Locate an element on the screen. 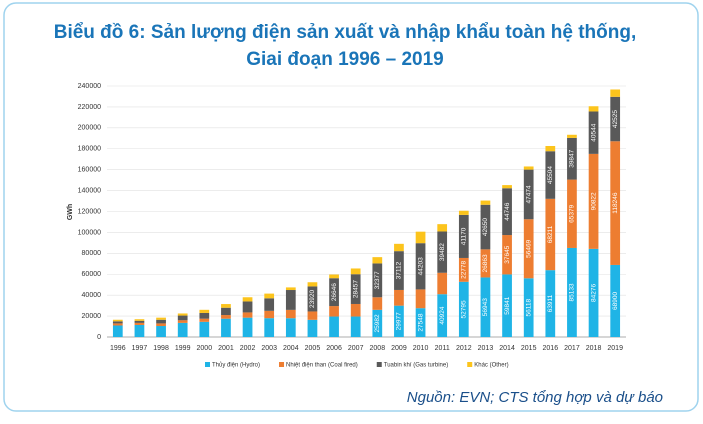  y-tick-label: 240000 is located at coordinates (89, 86).